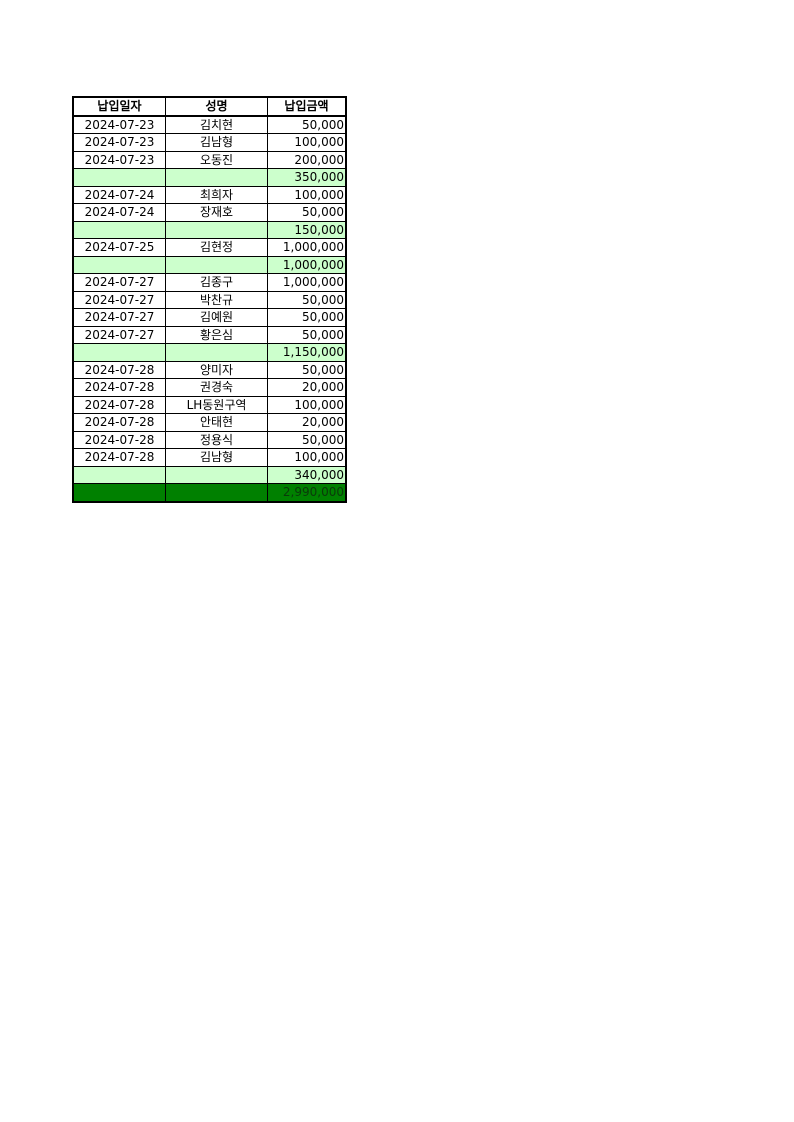  I want to click on table-row: 2024-07-28 김남형 100,000, so click(209, 457).